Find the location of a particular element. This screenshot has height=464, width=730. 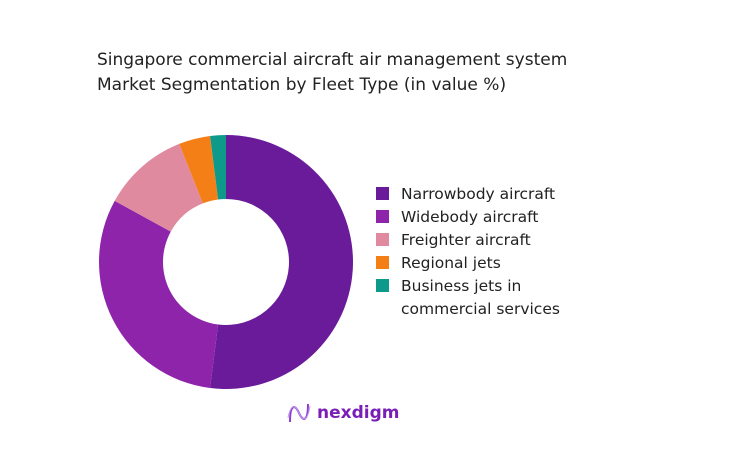

legend-label: Business jets in commercial services is located at coordinates (480, 297).